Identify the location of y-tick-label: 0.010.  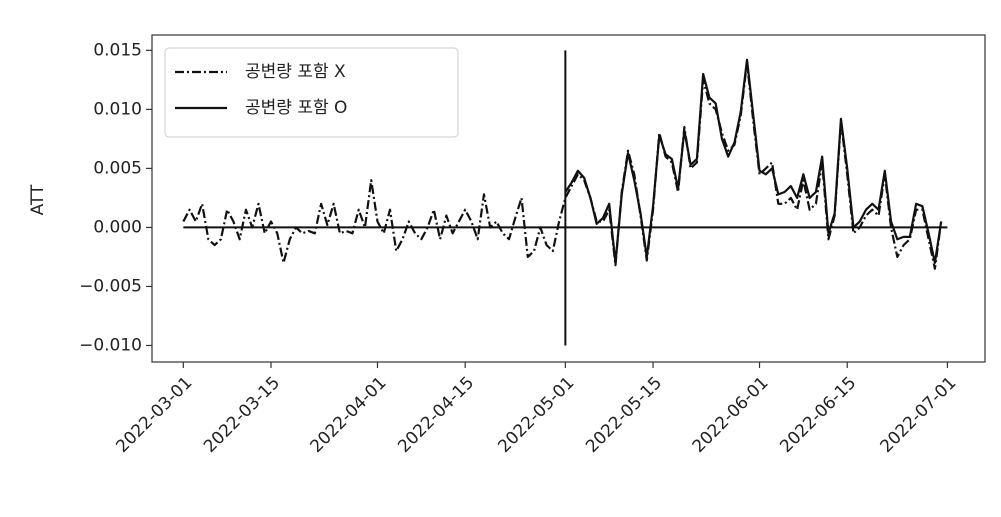
(117, 109).